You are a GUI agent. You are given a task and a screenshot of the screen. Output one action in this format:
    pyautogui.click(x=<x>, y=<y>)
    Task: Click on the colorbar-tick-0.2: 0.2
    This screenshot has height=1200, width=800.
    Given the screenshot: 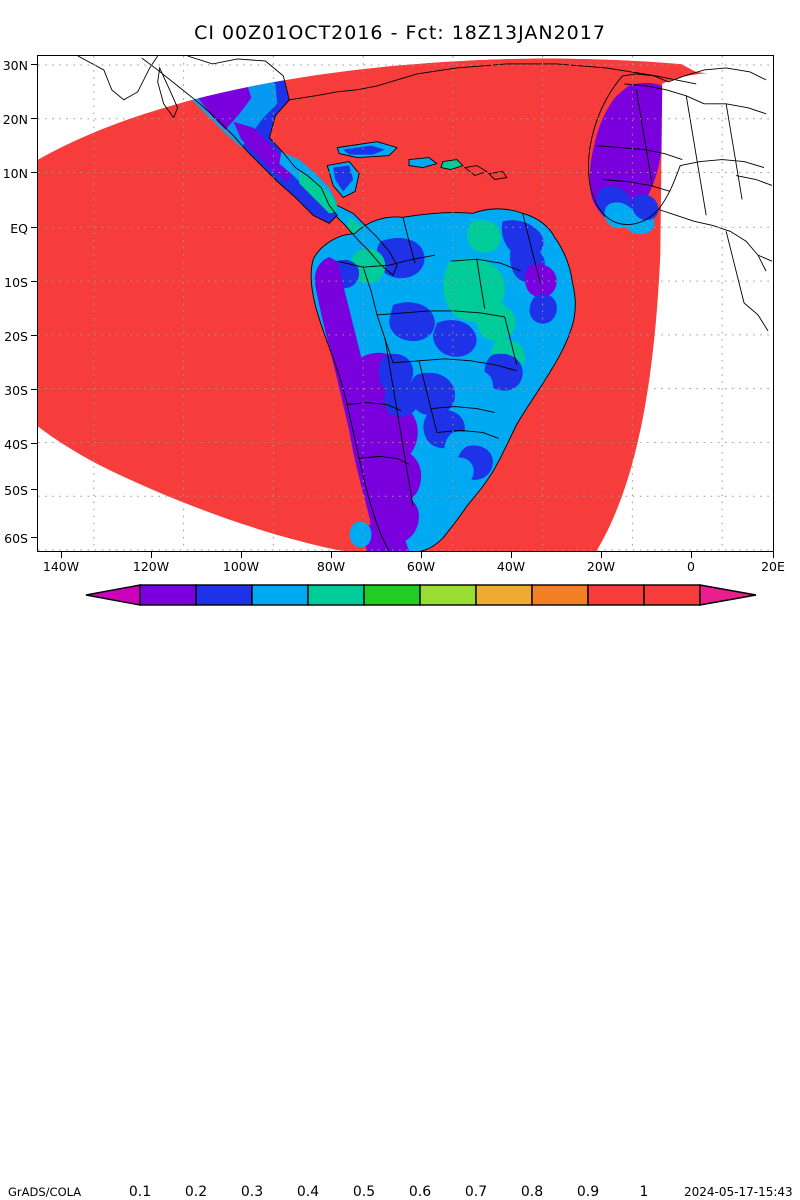 What is the action you would take?
    pyautogui.click(x=196, y=1192)
    